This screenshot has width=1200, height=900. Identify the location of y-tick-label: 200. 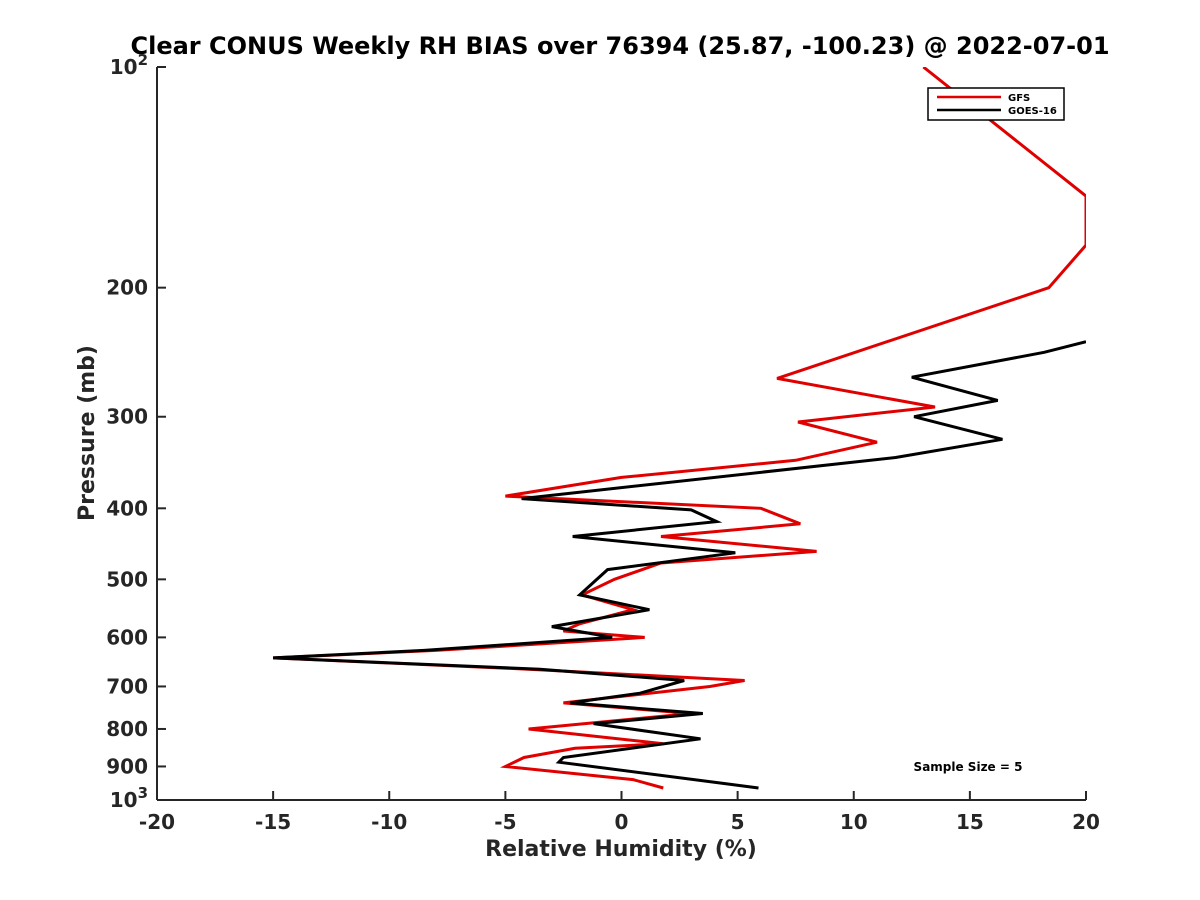
(127, 288).